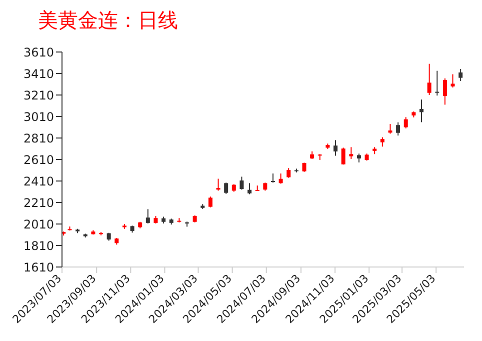  I want to click on y-tick-label: 1610, so click(38, 267).